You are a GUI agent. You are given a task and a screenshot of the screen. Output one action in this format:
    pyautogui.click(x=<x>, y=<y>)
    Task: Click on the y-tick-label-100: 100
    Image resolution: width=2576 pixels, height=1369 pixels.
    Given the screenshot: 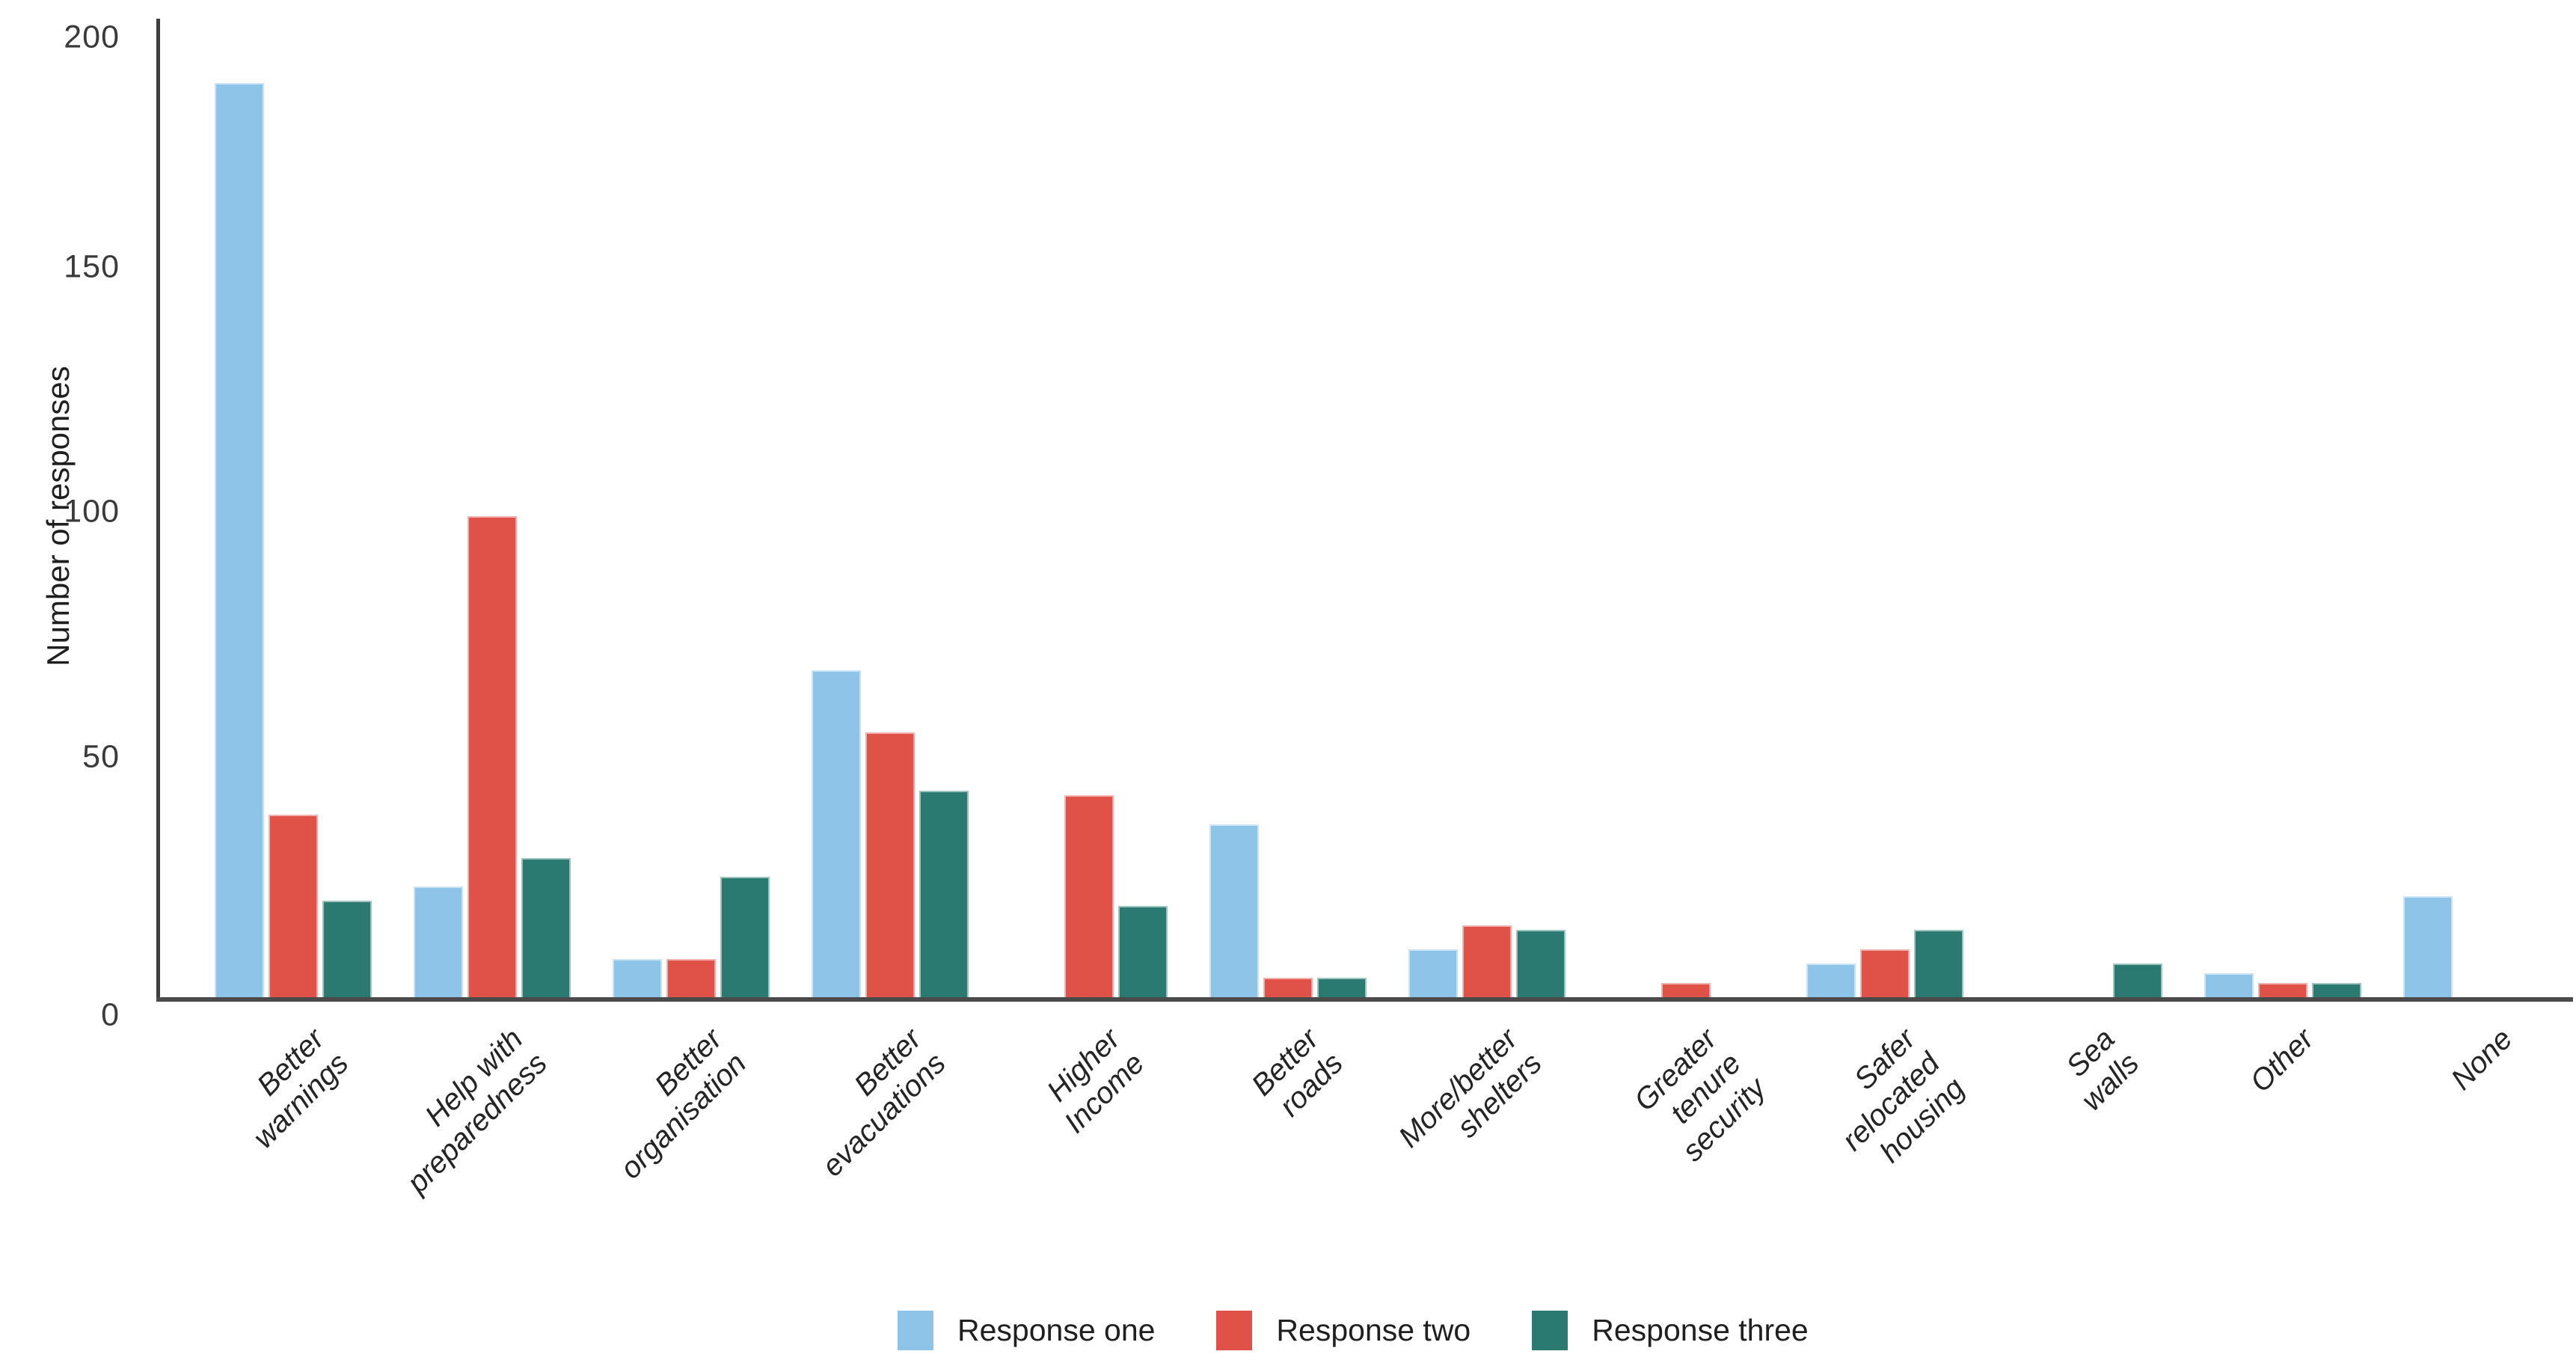 What is the action you would take?
    pyautogui.click(x=92, y=511)
    